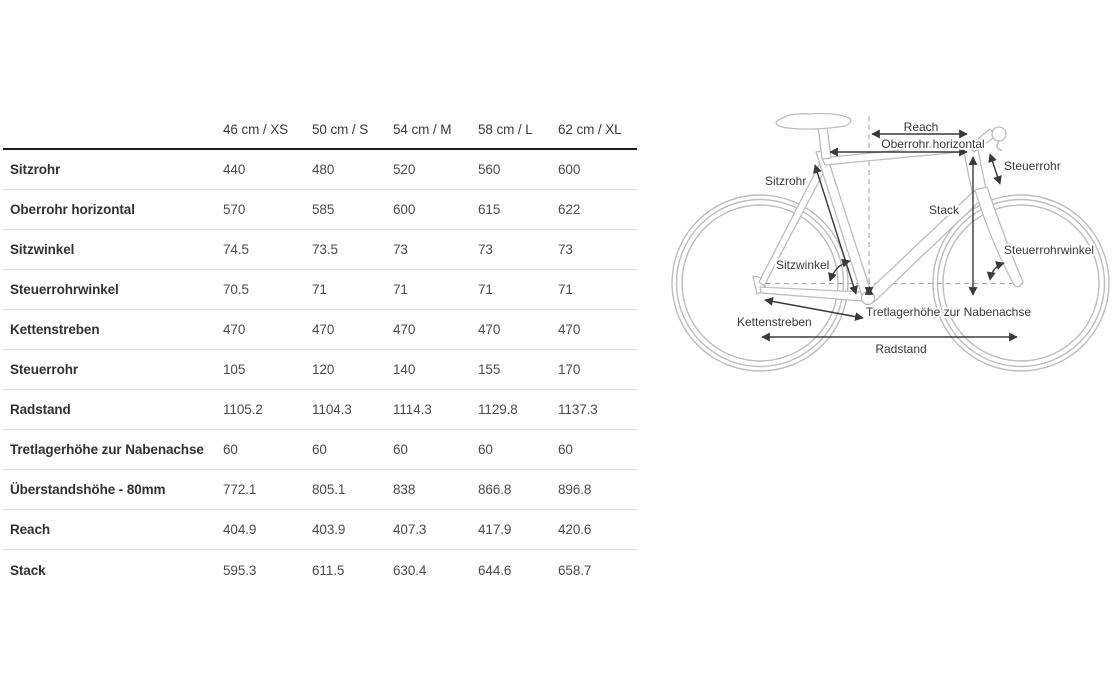  What do you see at coordinates (802, 265) in the screenshot?
I see `label-sitzwinkel: Sitzwinkel` at bounding box center [802, 265].